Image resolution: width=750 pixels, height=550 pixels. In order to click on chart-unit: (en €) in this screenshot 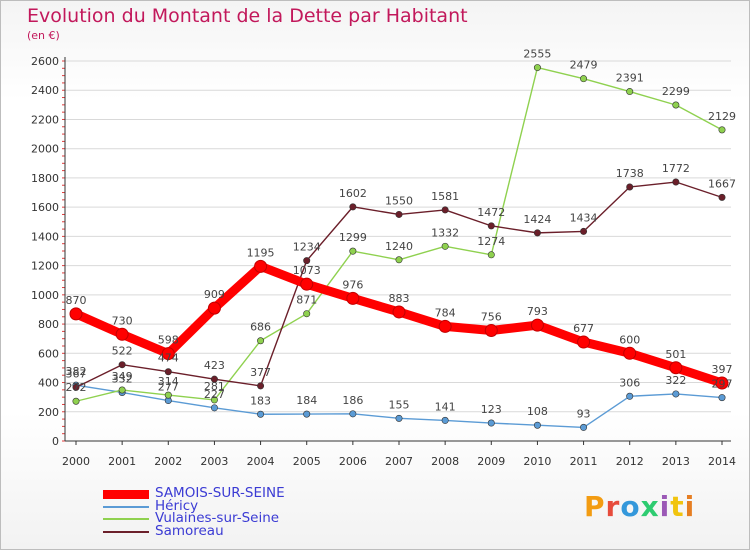, I will do `click(43, 35)`.